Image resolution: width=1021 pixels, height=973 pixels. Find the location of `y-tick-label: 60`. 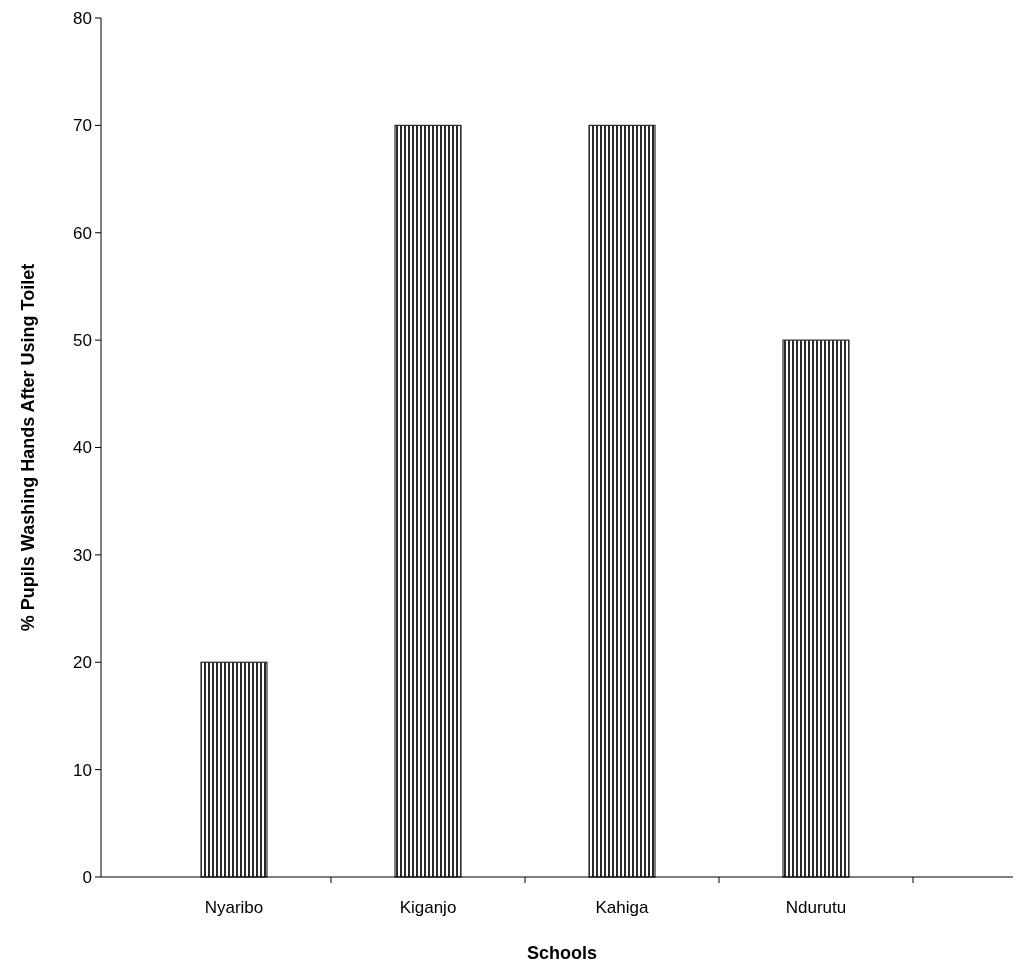

y-tick-label: 60 is located at coordinates (82, 233).